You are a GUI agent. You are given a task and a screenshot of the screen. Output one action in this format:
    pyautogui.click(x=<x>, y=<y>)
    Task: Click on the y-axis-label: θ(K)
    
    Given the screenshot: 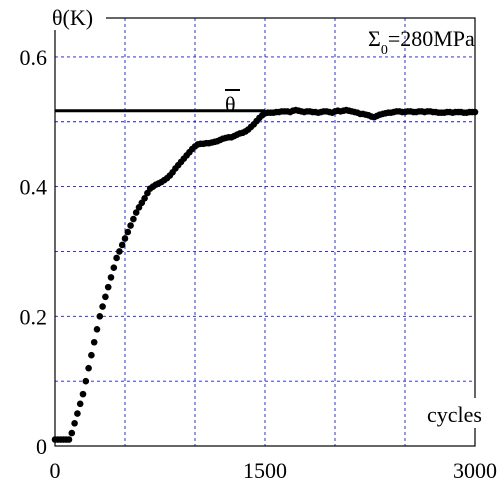 What is the action you would take?
    pyautogui.click(x=72, y=17)
    